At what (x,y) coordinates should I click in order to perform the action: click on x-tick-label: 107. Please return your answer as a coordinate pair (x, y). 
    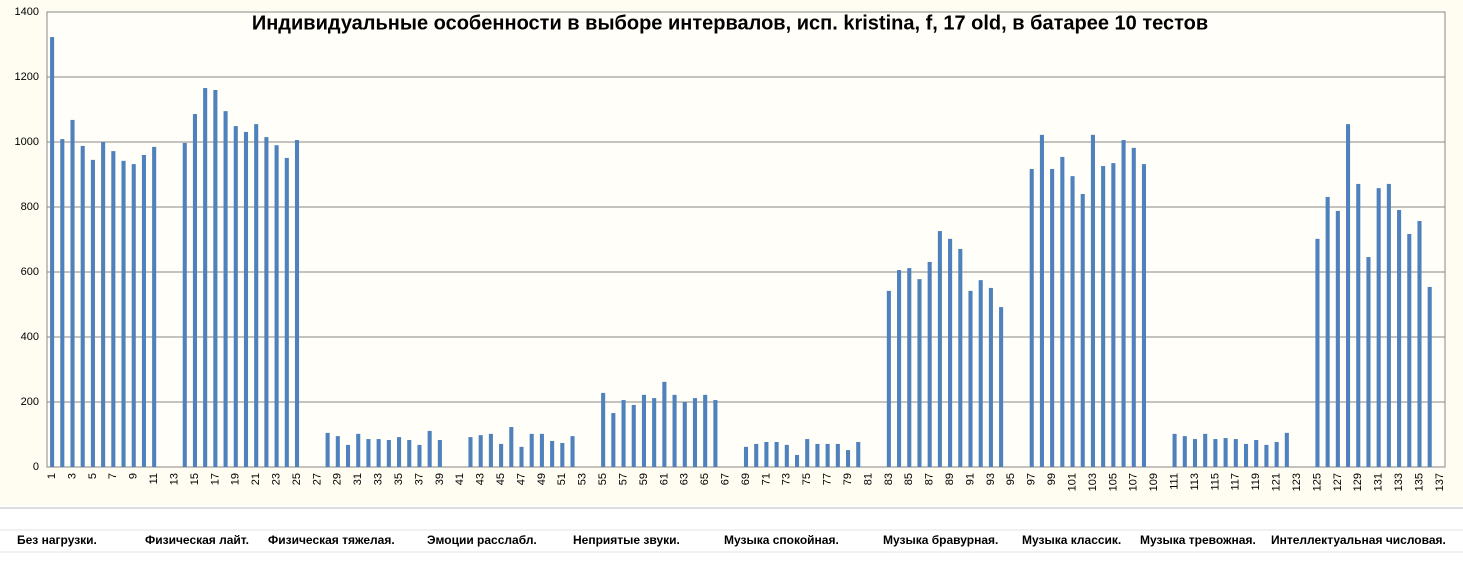
    Looking at the image, I should click on (1134, 482).